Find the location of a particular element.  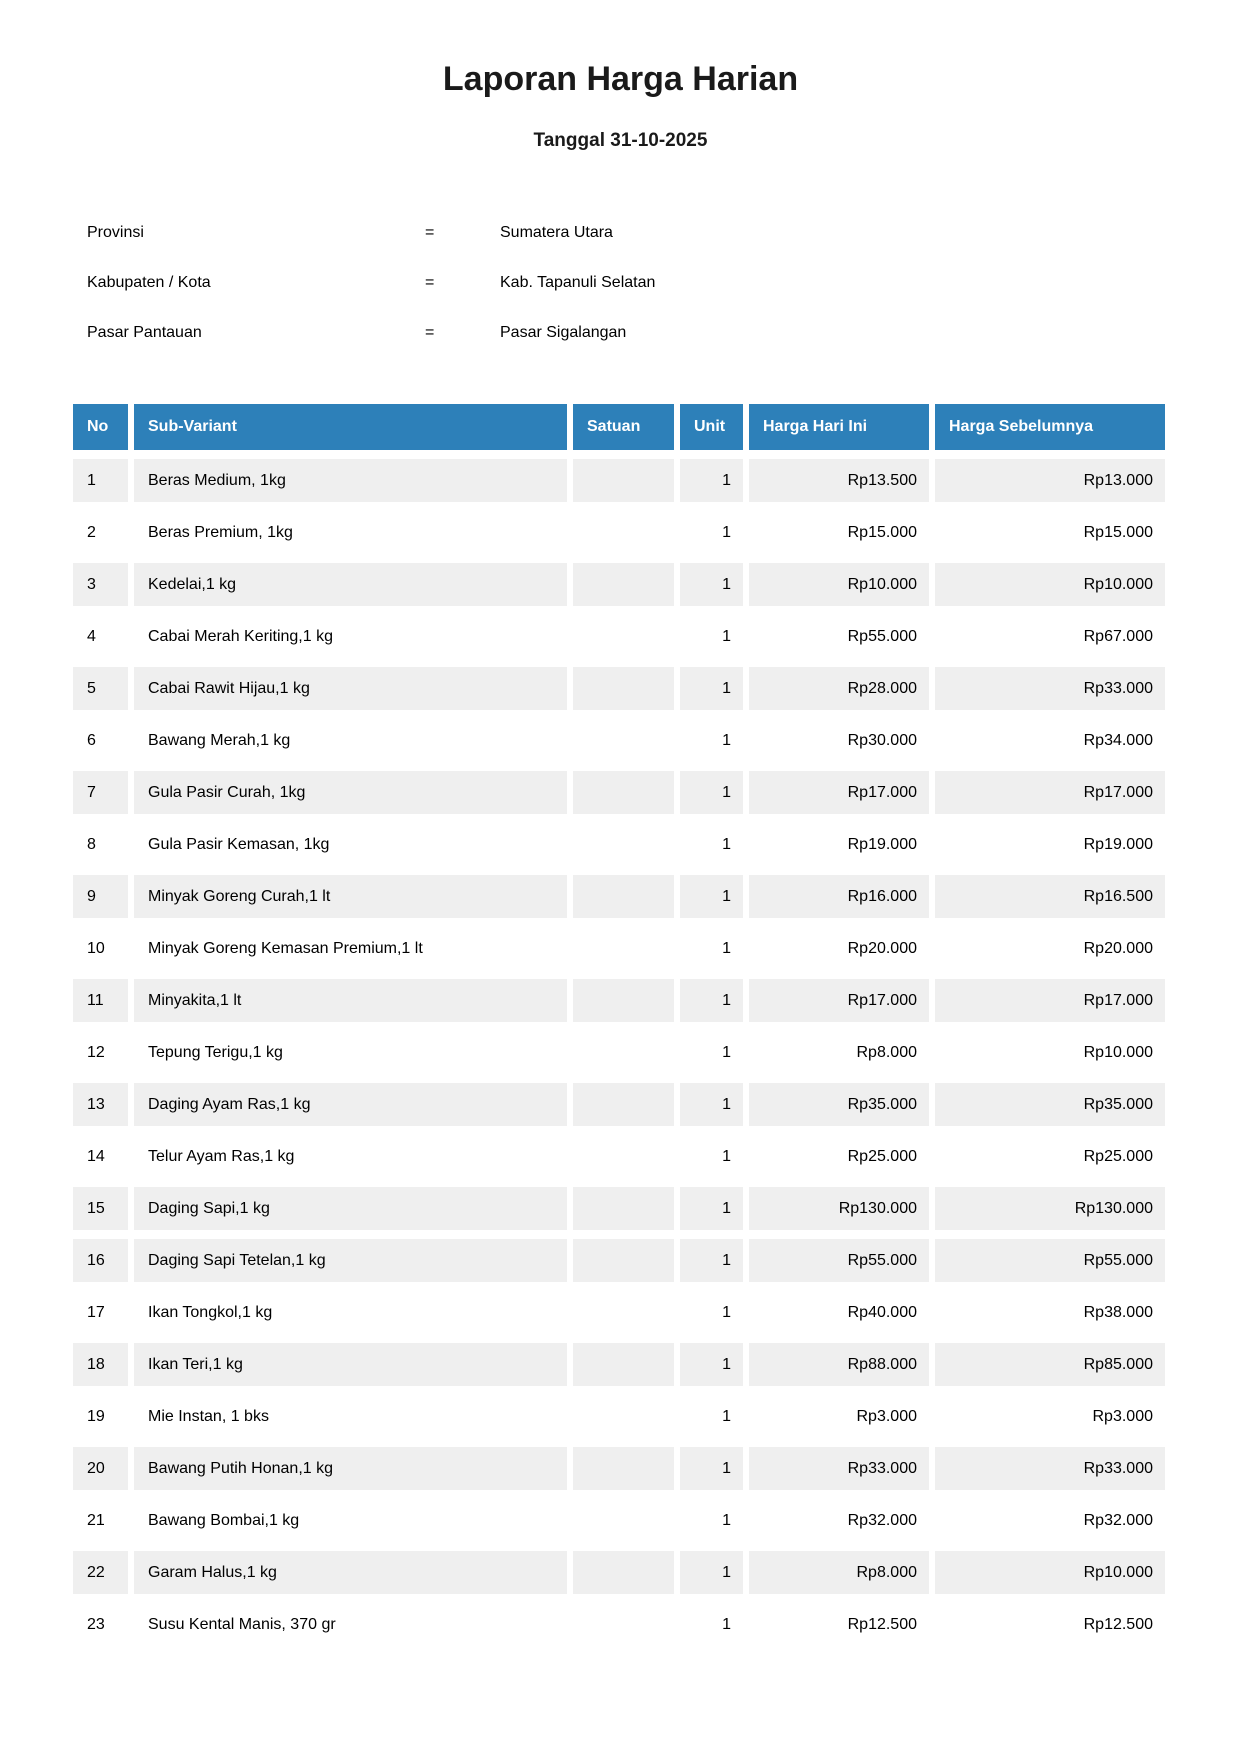

info-label: Pasar Pantauan is located at coordinates (144, 332).